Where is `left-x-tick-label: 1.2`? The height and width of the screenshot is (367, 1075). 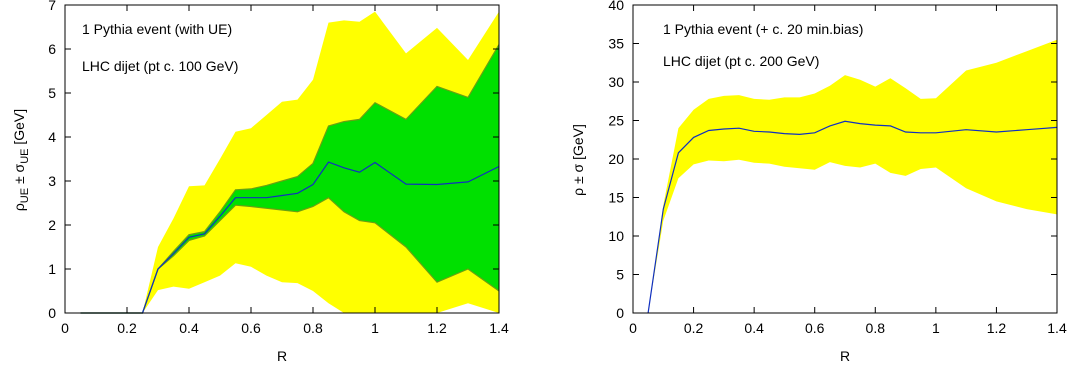
left-x-tick-label: 1.2 is located at coordinates (437, 328).